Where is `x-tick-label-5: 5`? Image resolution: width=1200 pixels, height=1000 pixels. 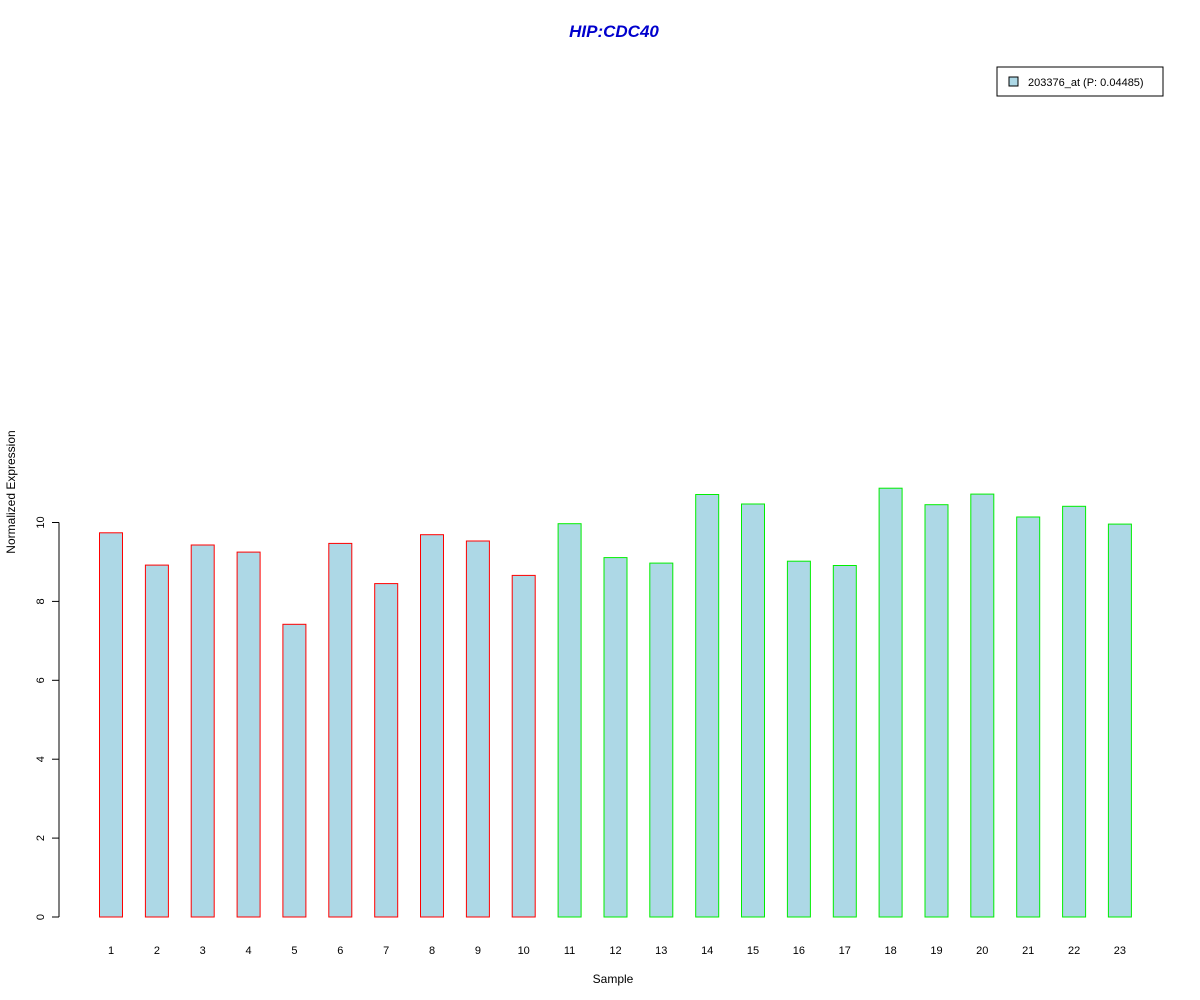
x-tick-label-5: 5 is located at coordinates (294, 951).